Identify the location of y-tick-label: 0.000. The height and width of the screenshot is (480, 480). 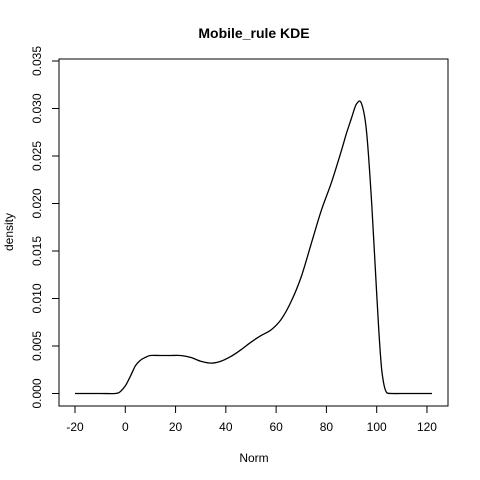
(37, 393).